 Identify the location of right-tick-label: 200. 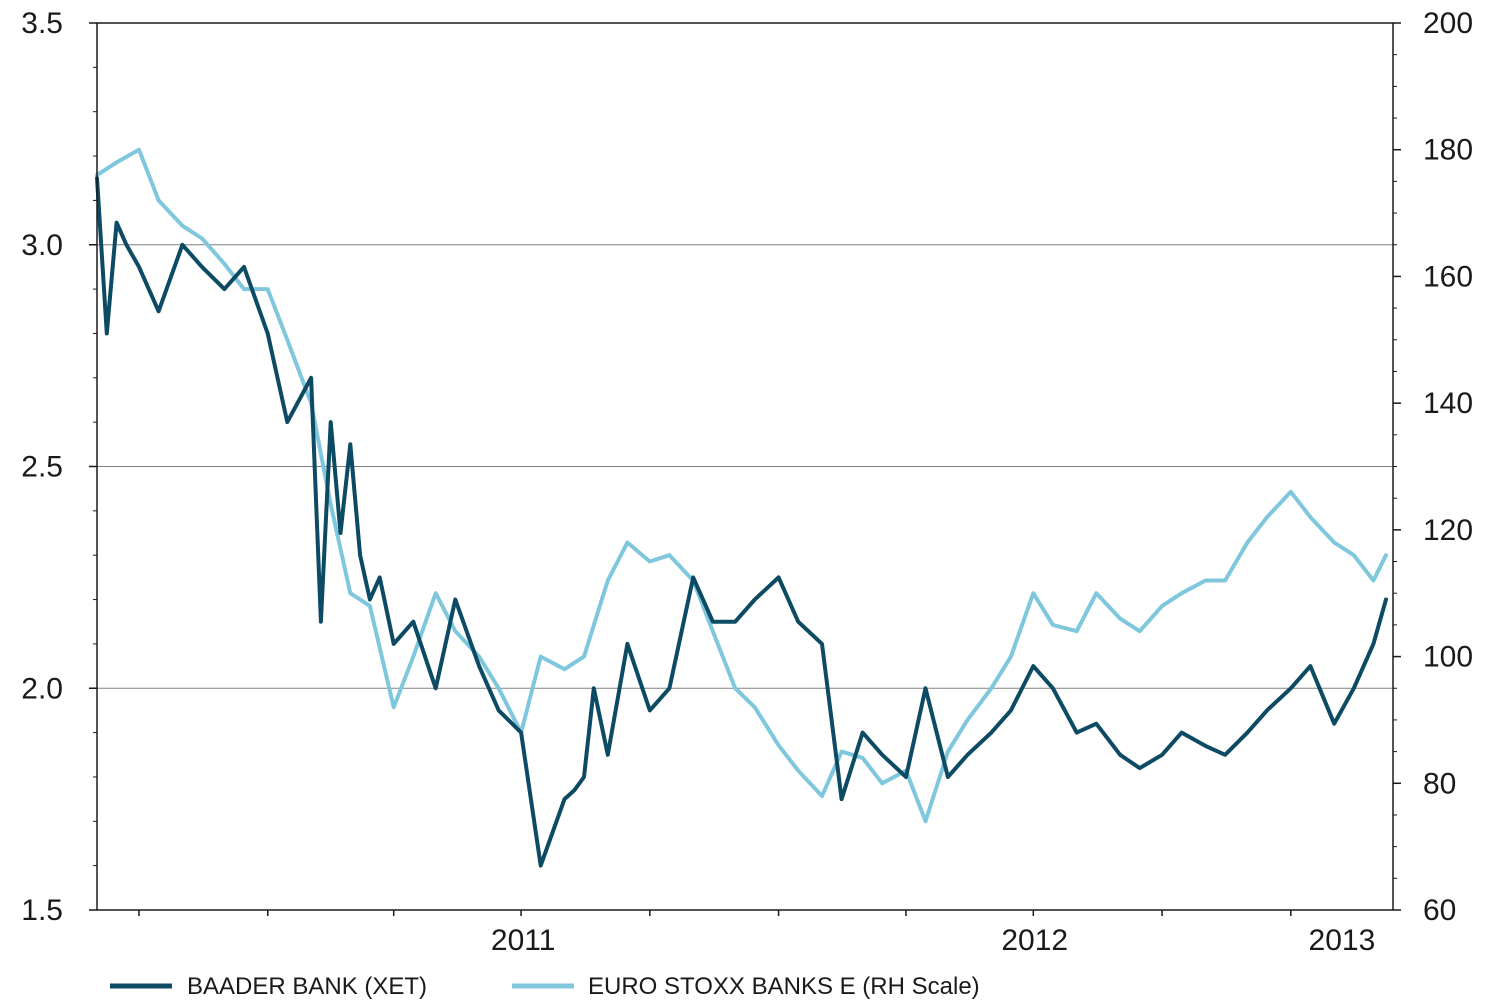
(1448, 23).